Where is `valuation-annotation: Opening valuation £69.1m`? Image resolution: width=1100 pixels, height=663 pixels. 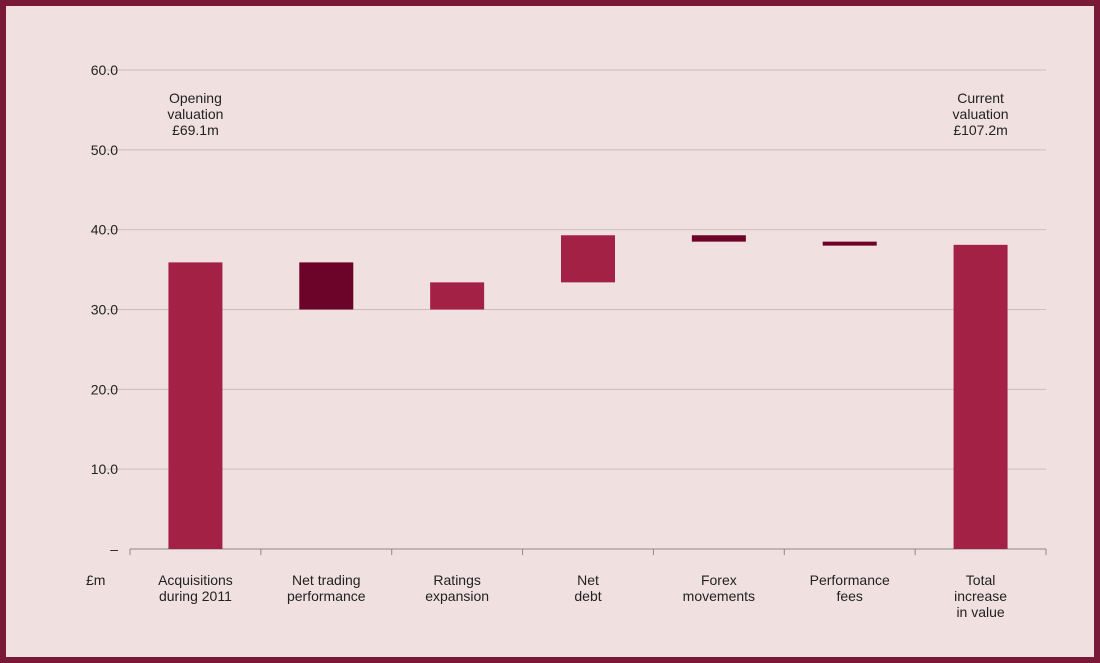
valuation-annotation: Opening valuation £69.1m is located at coordinates (195, 114).